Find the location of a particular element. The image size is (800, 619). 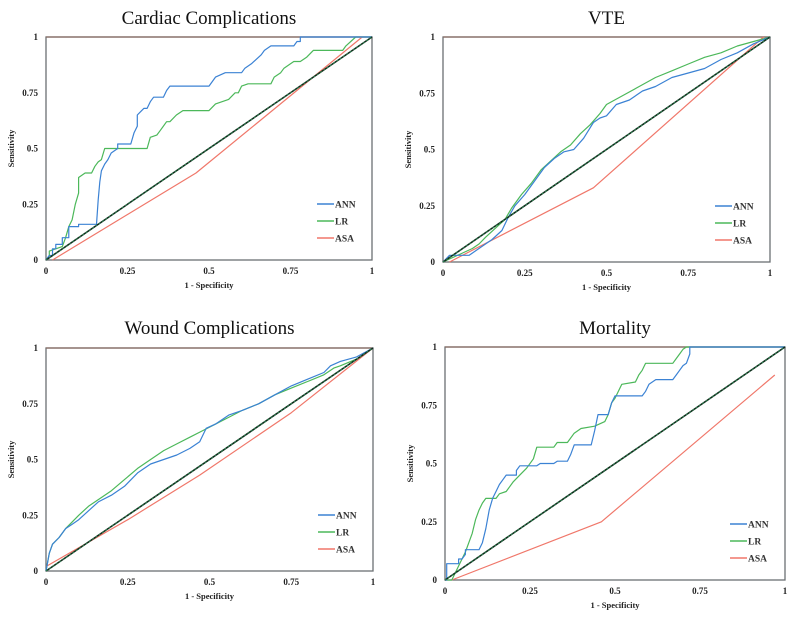

chart-title: VTE is located at coordinates (606, 18).